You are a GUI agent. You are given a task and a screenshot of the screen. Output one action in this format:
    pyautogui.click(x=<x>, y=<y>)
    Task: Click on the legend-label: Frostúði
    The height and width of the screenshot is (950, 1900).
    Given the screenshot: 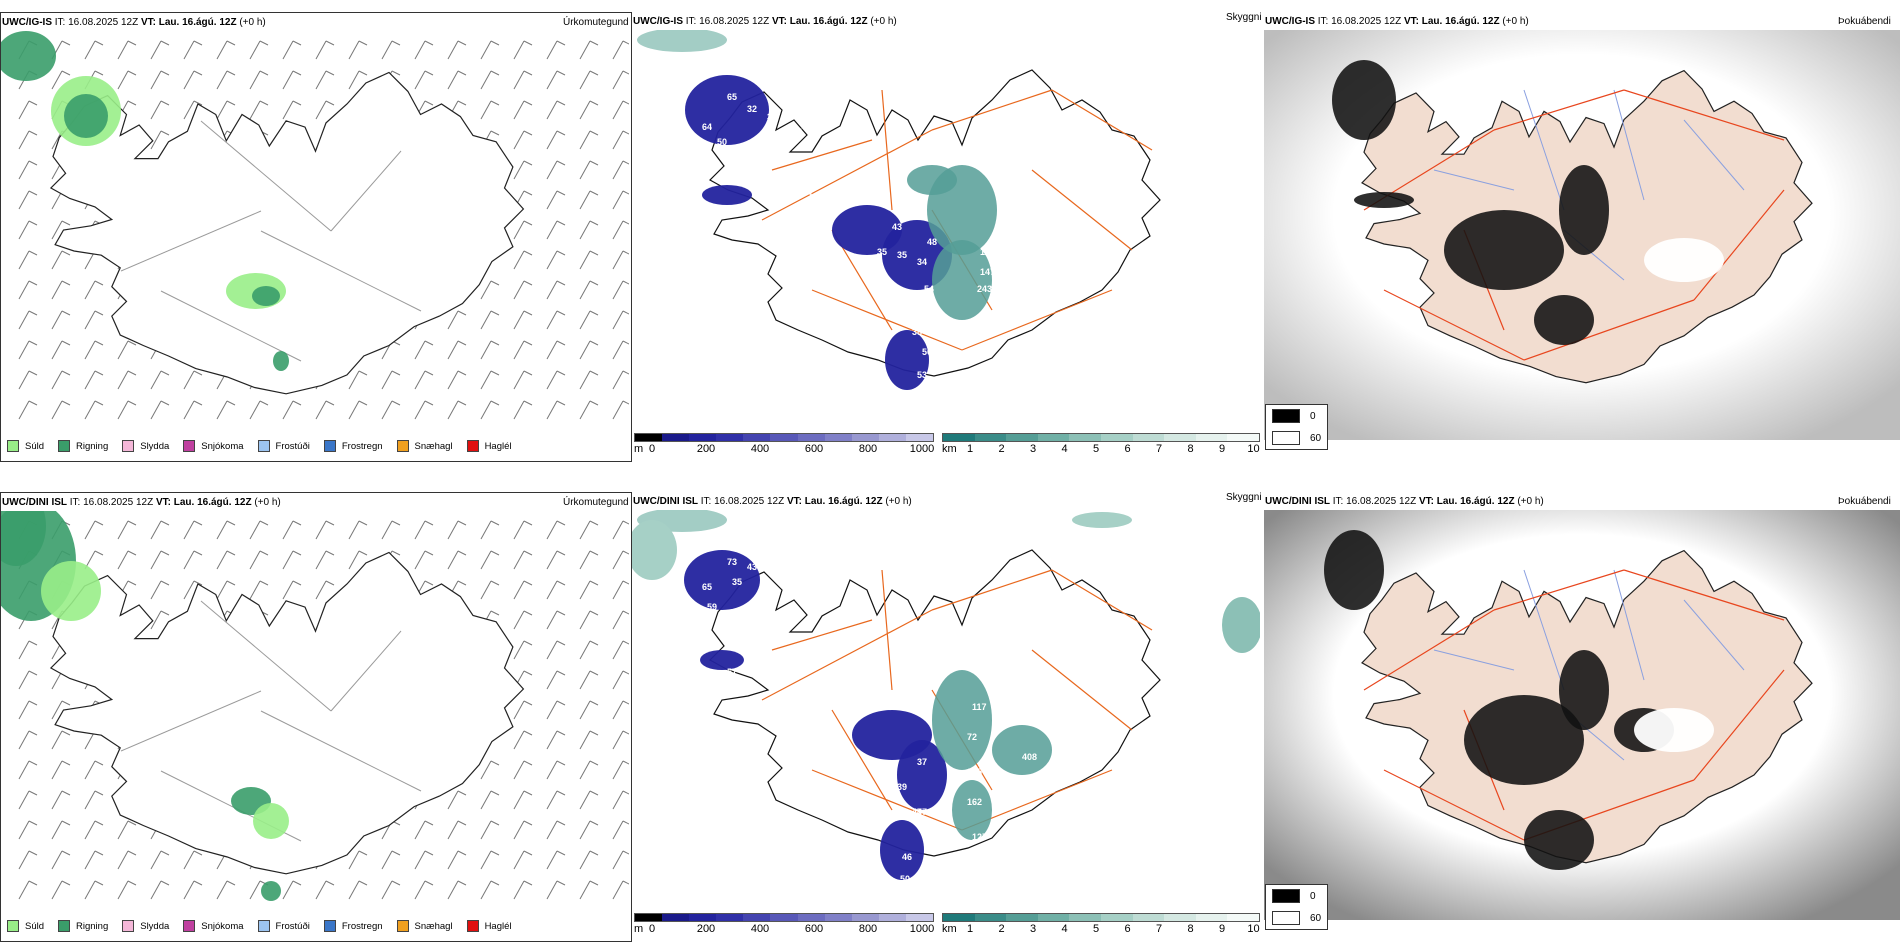 What is the action you would take?
    pyautogui.click(x=292, y=446)
    